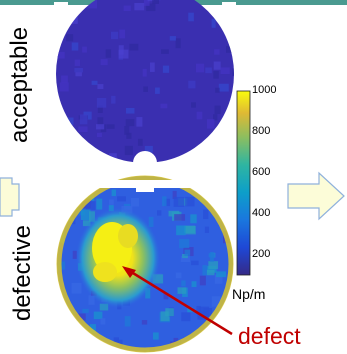  What do you see at coordinates (229, 10) in the screenshot?
I see `notch-top-right` at bounding box center [229, 10].